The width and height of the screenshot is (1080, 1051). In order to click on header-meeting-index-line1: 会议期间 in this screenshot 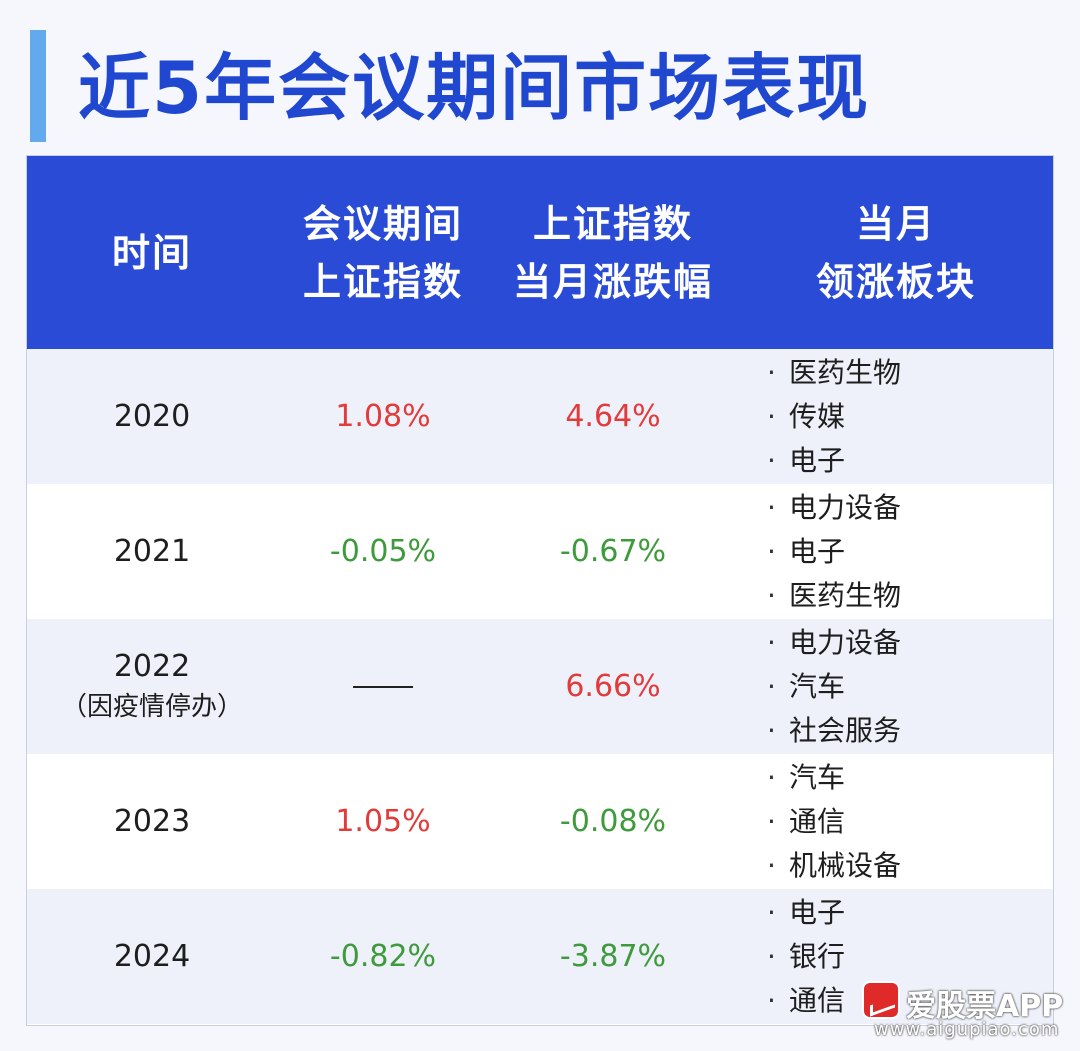, I will do `click(382, 223)`.